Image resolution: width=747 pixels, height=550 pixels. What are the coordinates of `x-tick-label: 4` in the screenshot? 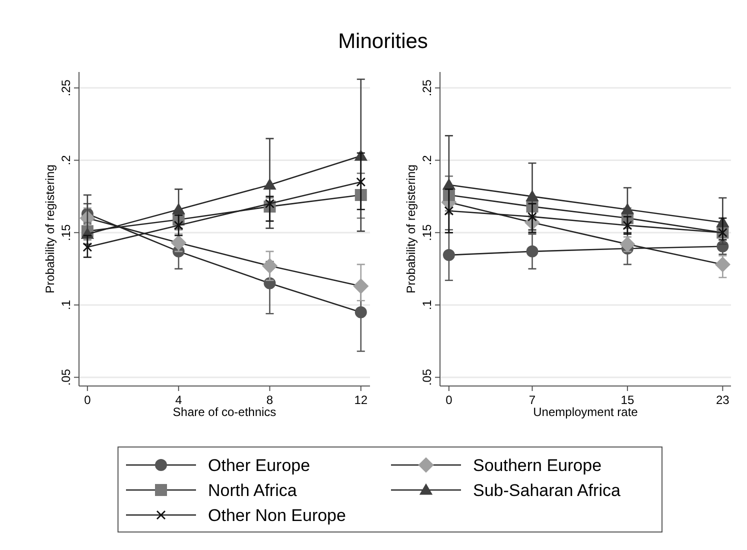 It's located at (178, 400).